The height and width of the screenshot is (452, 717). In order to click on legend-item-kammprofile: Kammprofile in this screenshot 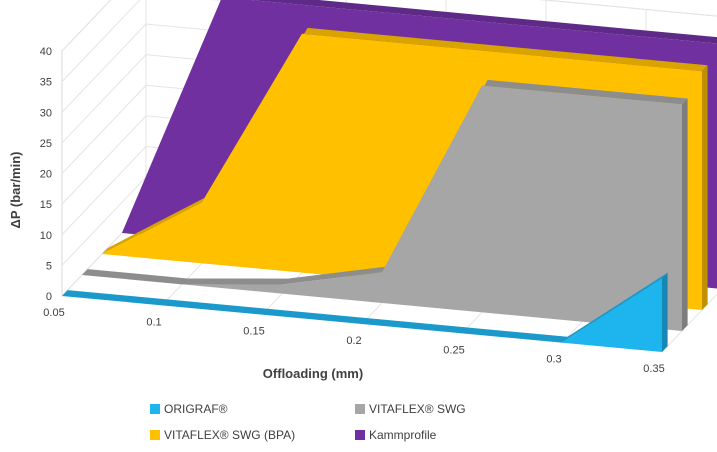, I will do `click(395, 435)`.